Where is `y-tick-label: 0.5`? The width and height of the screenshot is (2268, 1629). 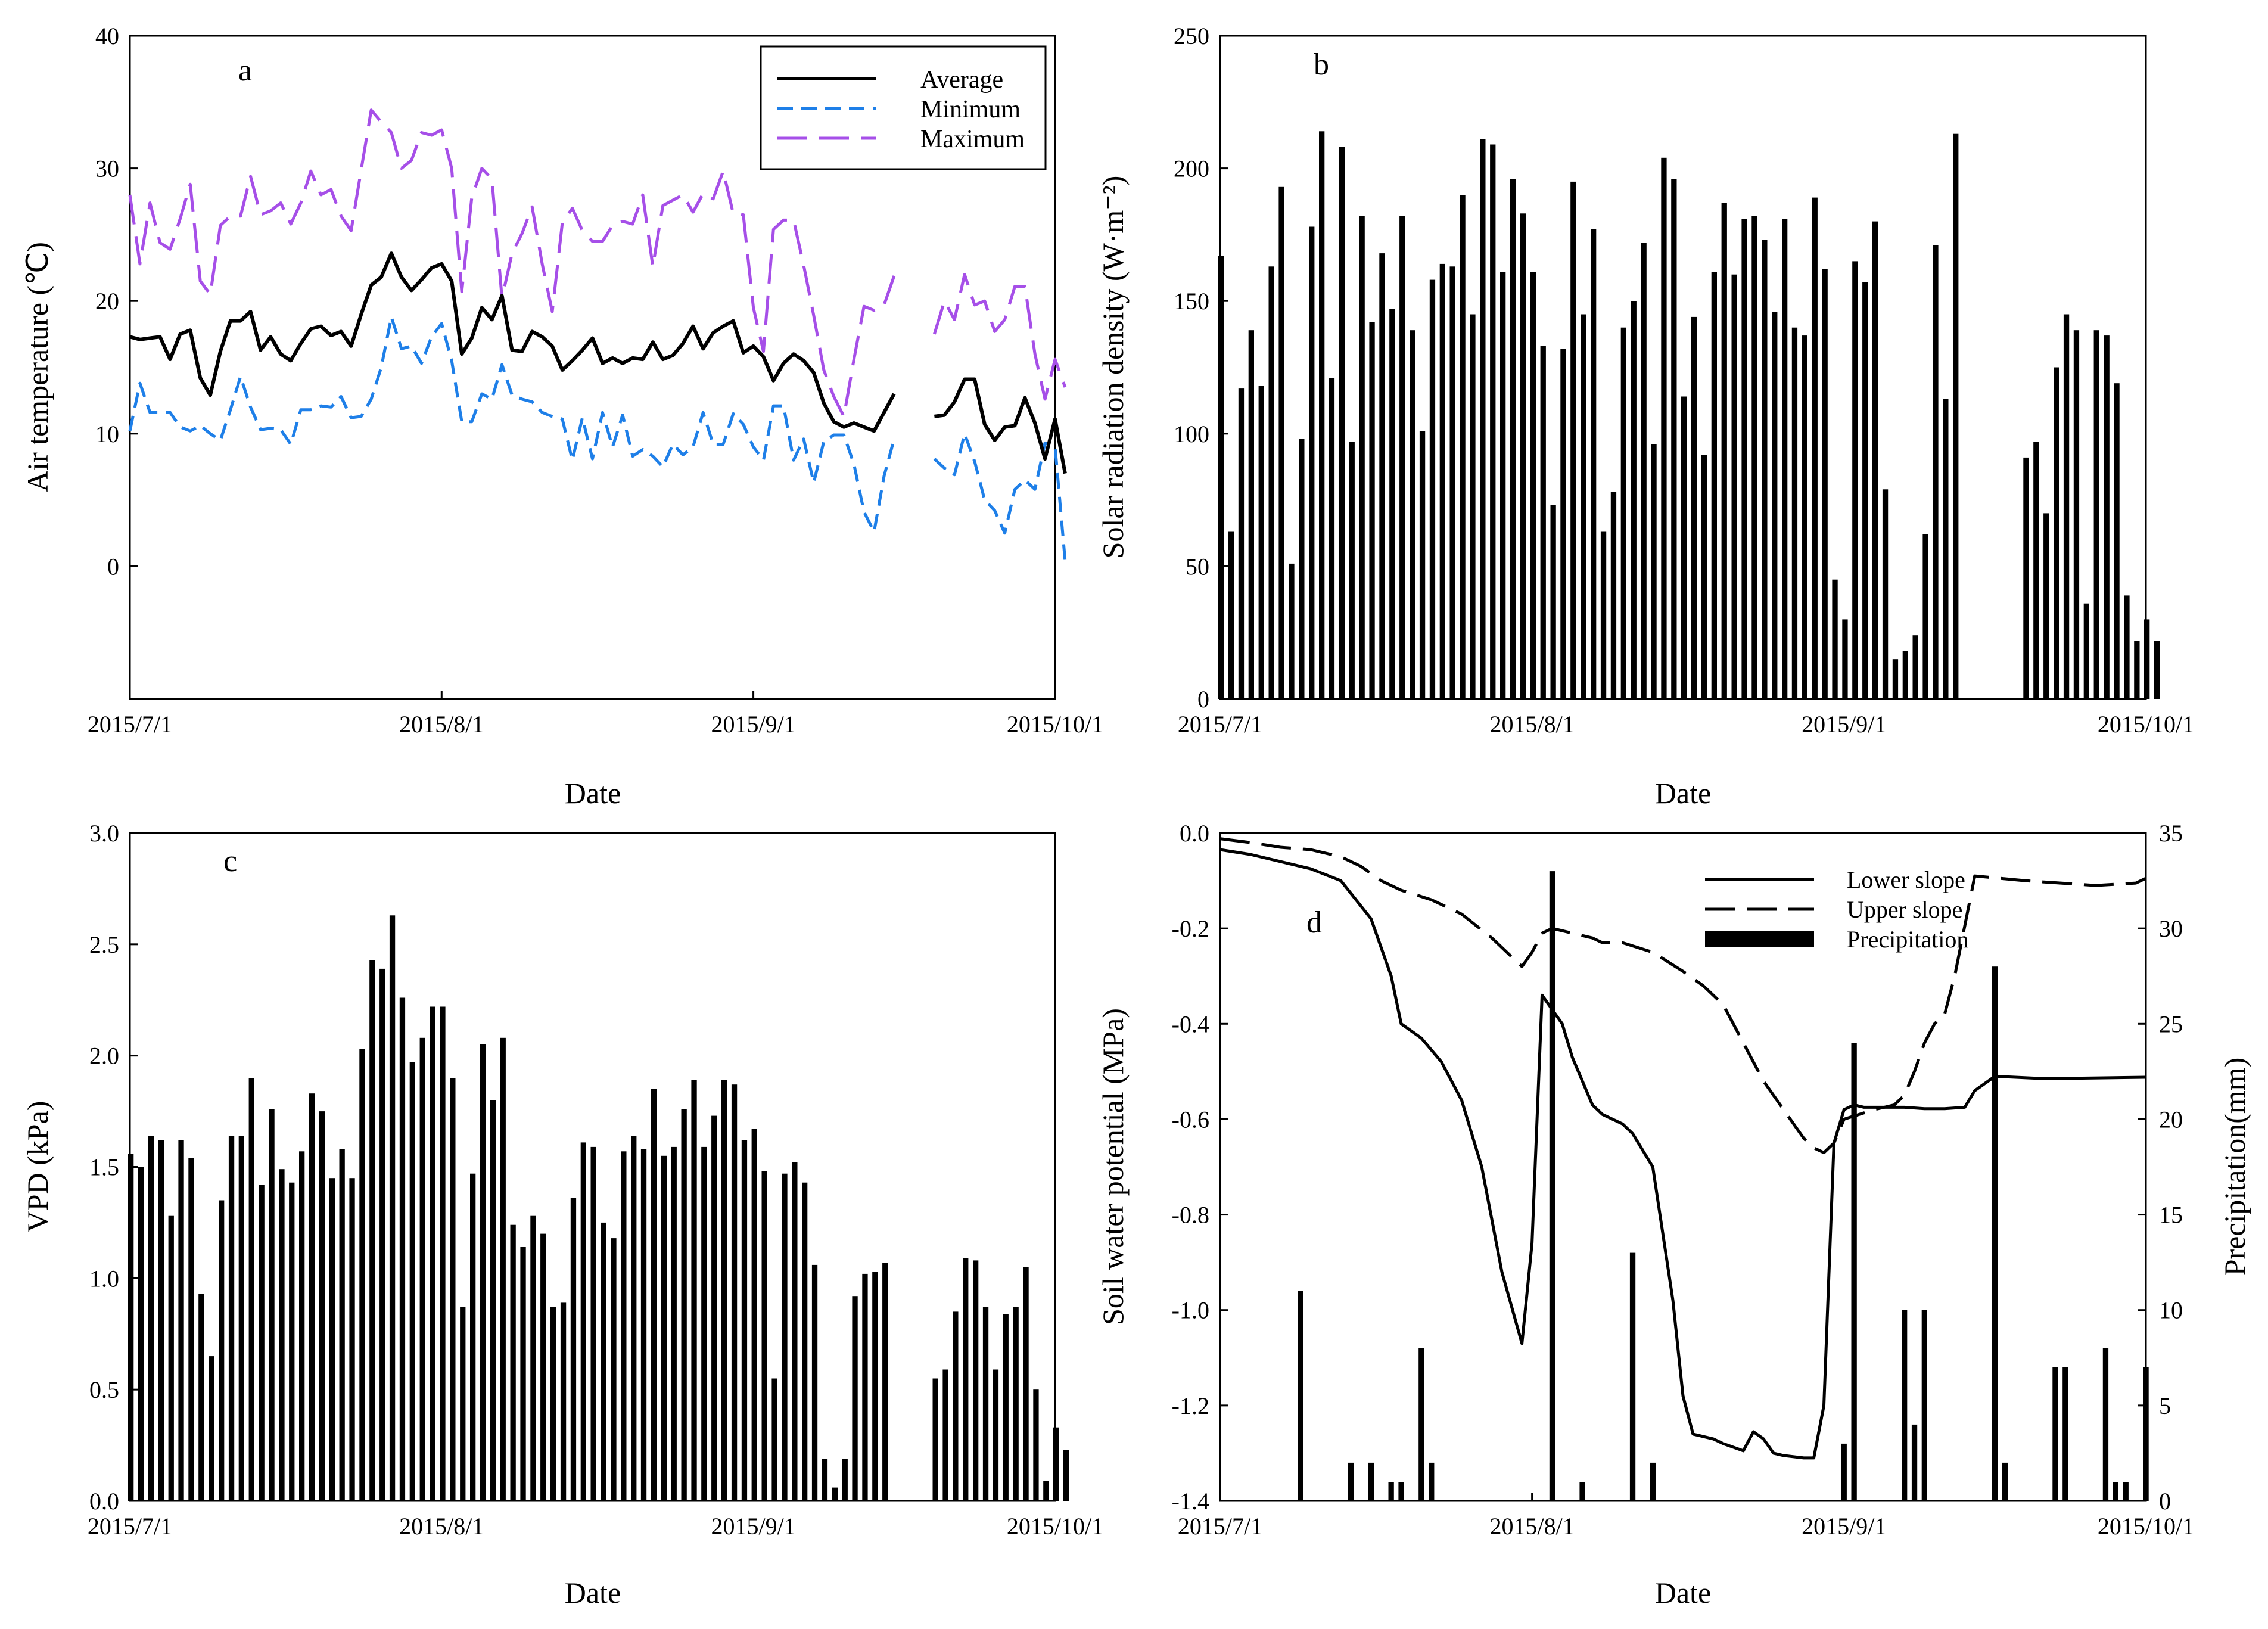
y-tick-label: 0.5 is located at coordinates (104, 1390).